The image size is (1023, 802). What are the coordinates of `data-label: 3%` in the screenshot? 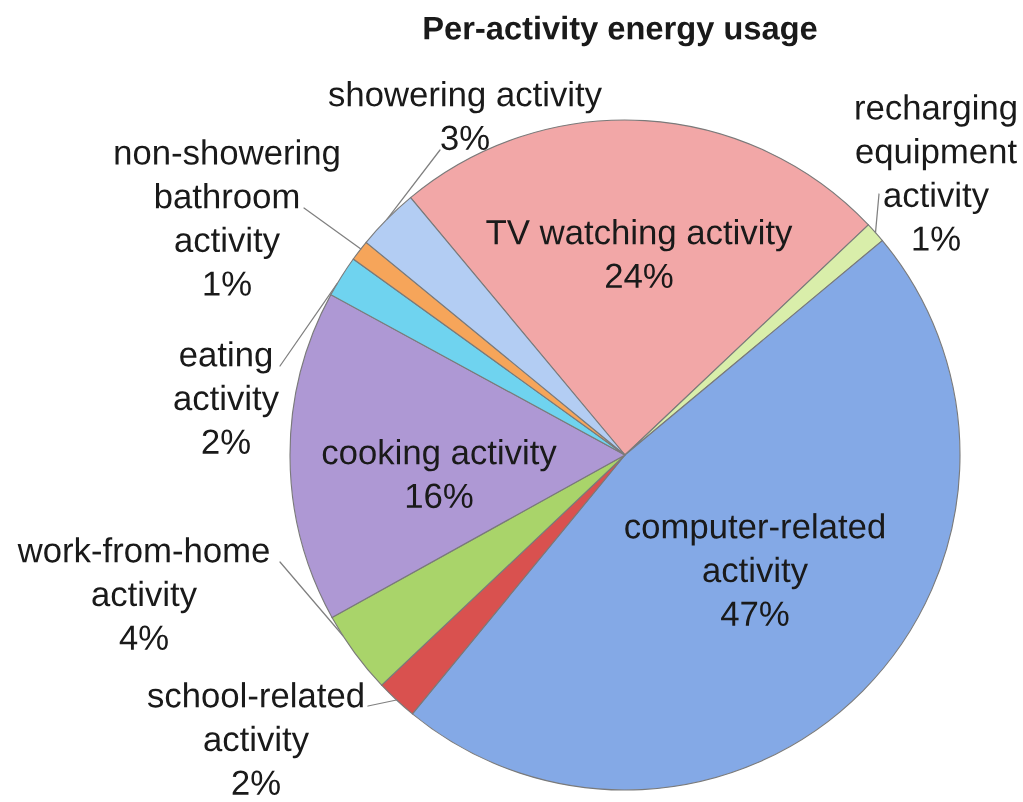 It's located at (465, 138).